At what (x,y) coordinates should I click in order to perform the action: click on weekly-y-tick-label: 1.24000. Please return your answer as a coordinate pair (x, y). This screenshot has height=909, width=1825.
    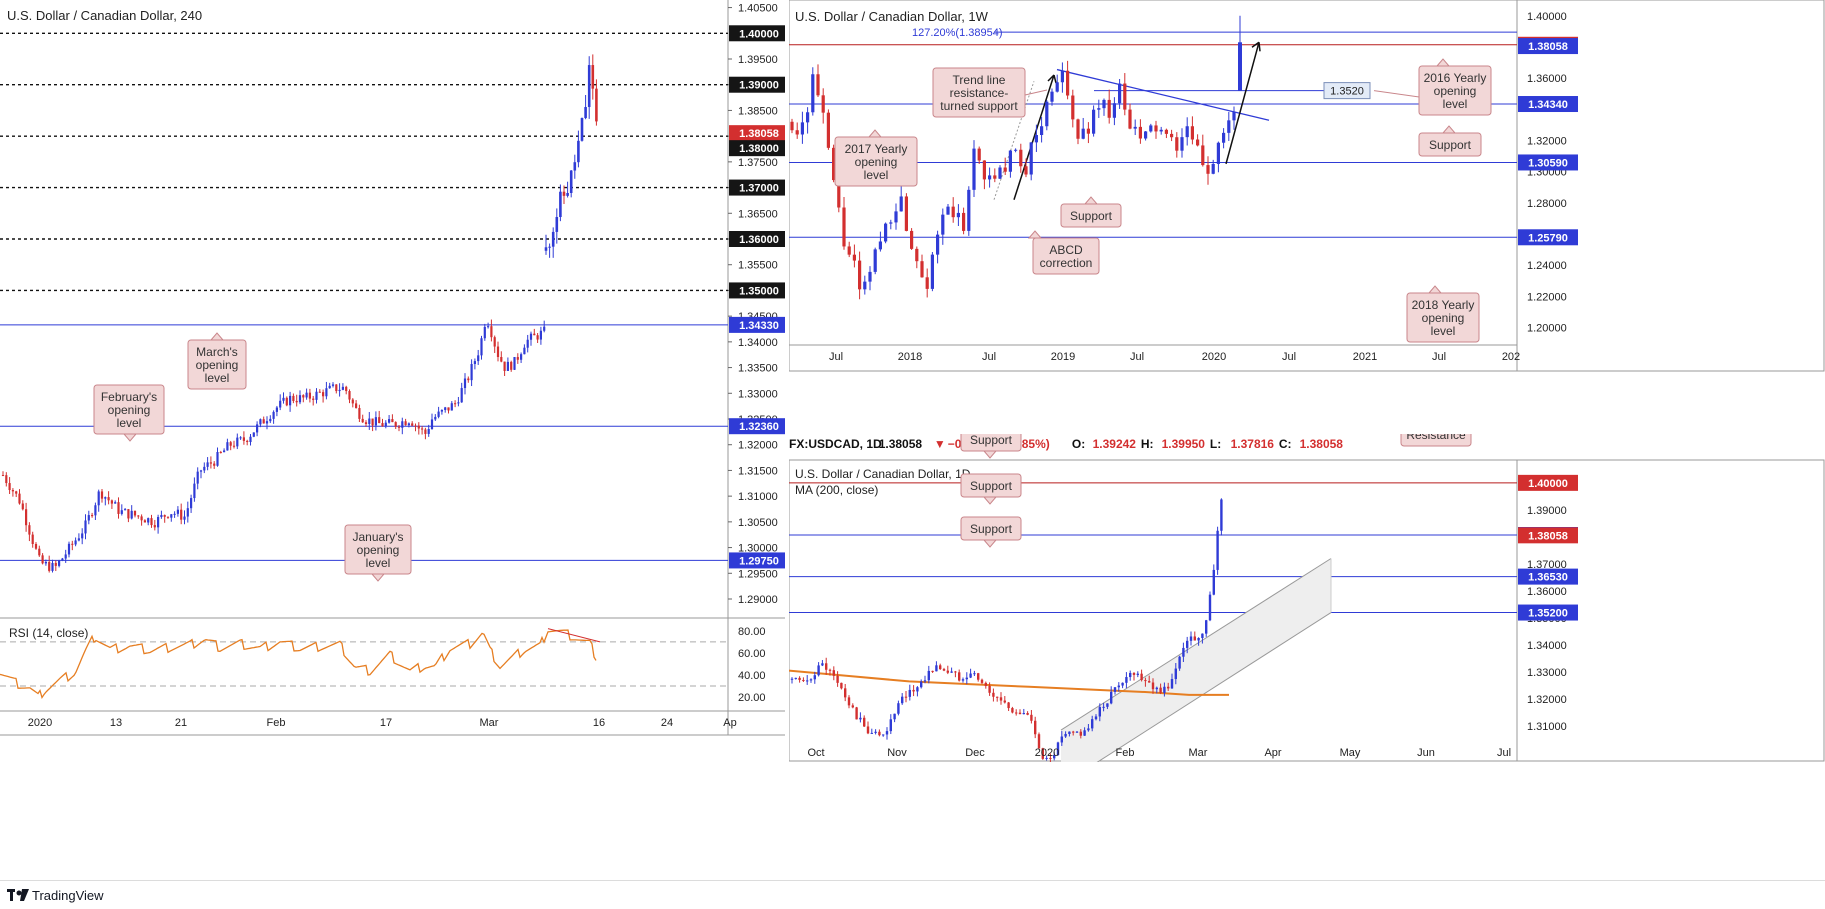
    Looking at the image, I should click on (1547, 266).